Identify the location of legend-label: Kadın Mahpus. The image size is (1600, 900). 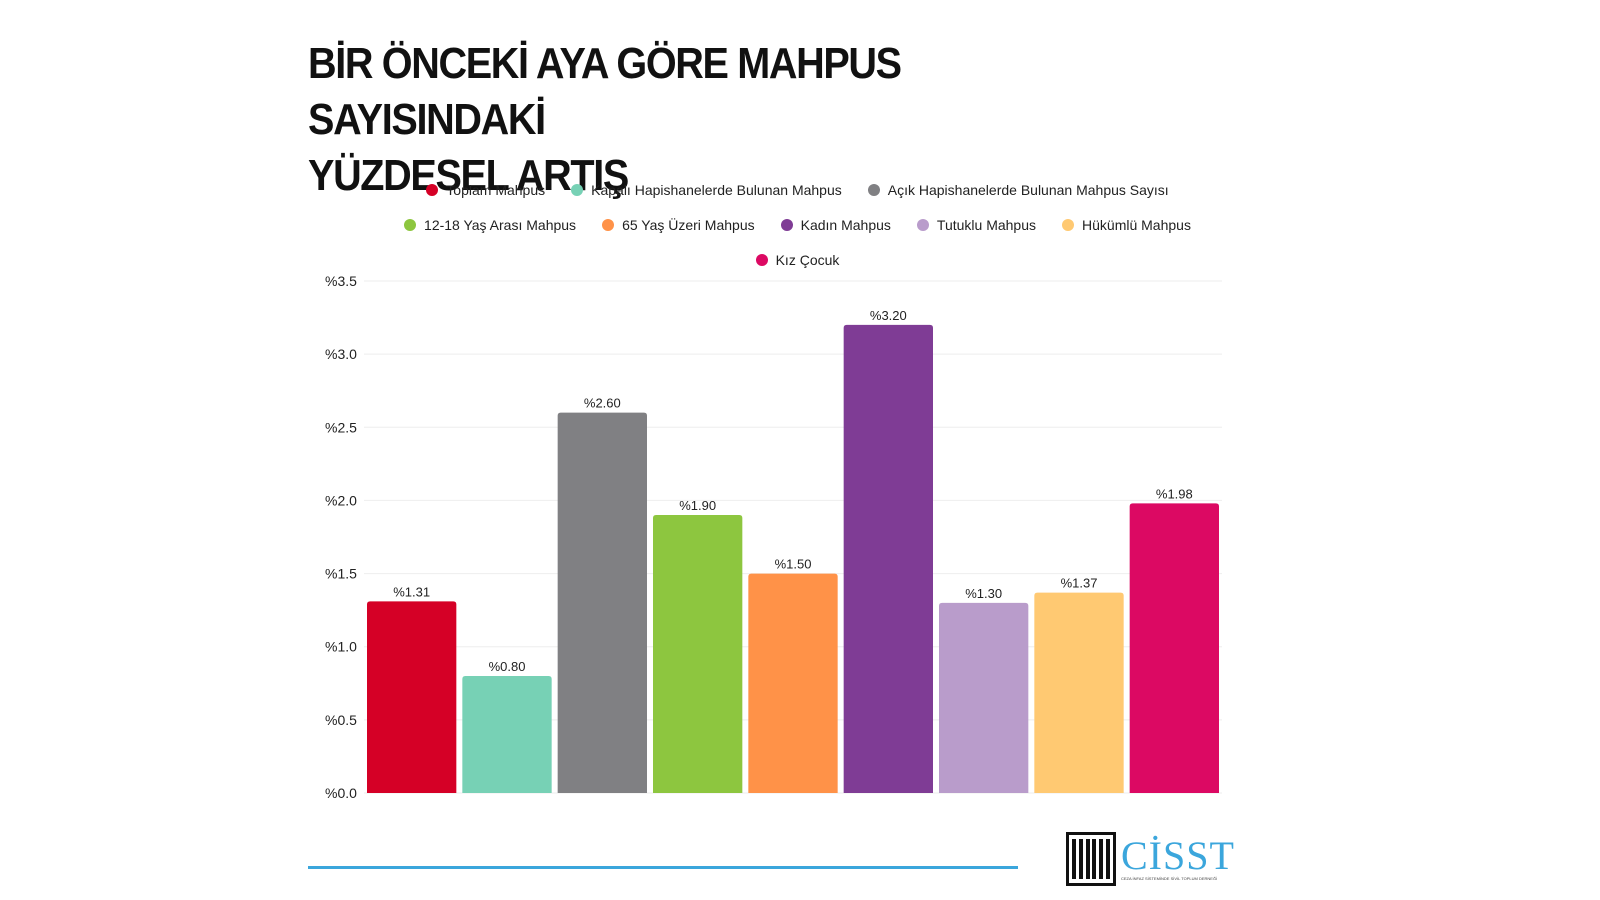
(845, 224).